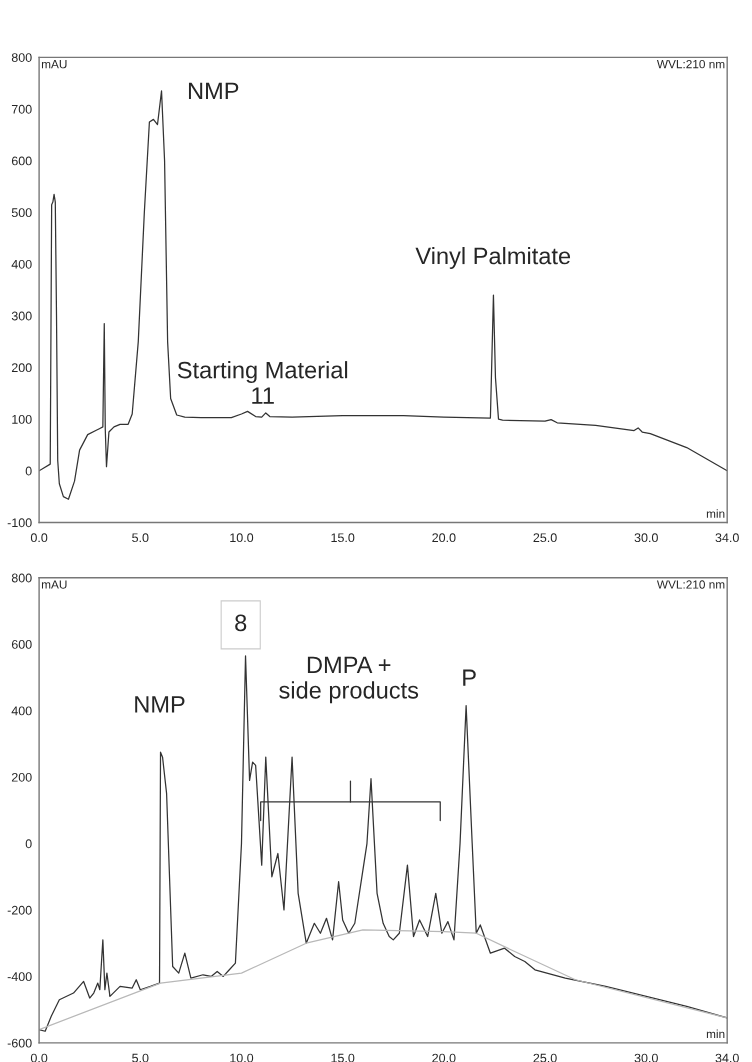  What do you see at coordinates (241, 623) in the screenshot?
I see `annotation: 8` at bounding box center [241, 623].